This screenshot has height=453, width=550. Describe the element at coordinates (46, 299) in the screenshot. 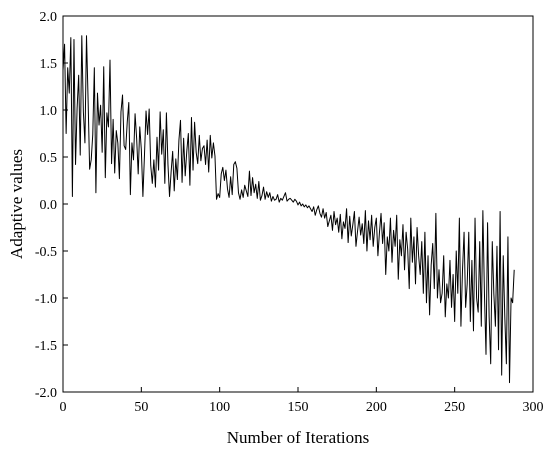

I see `y-tick-label: -1.0` at that location.